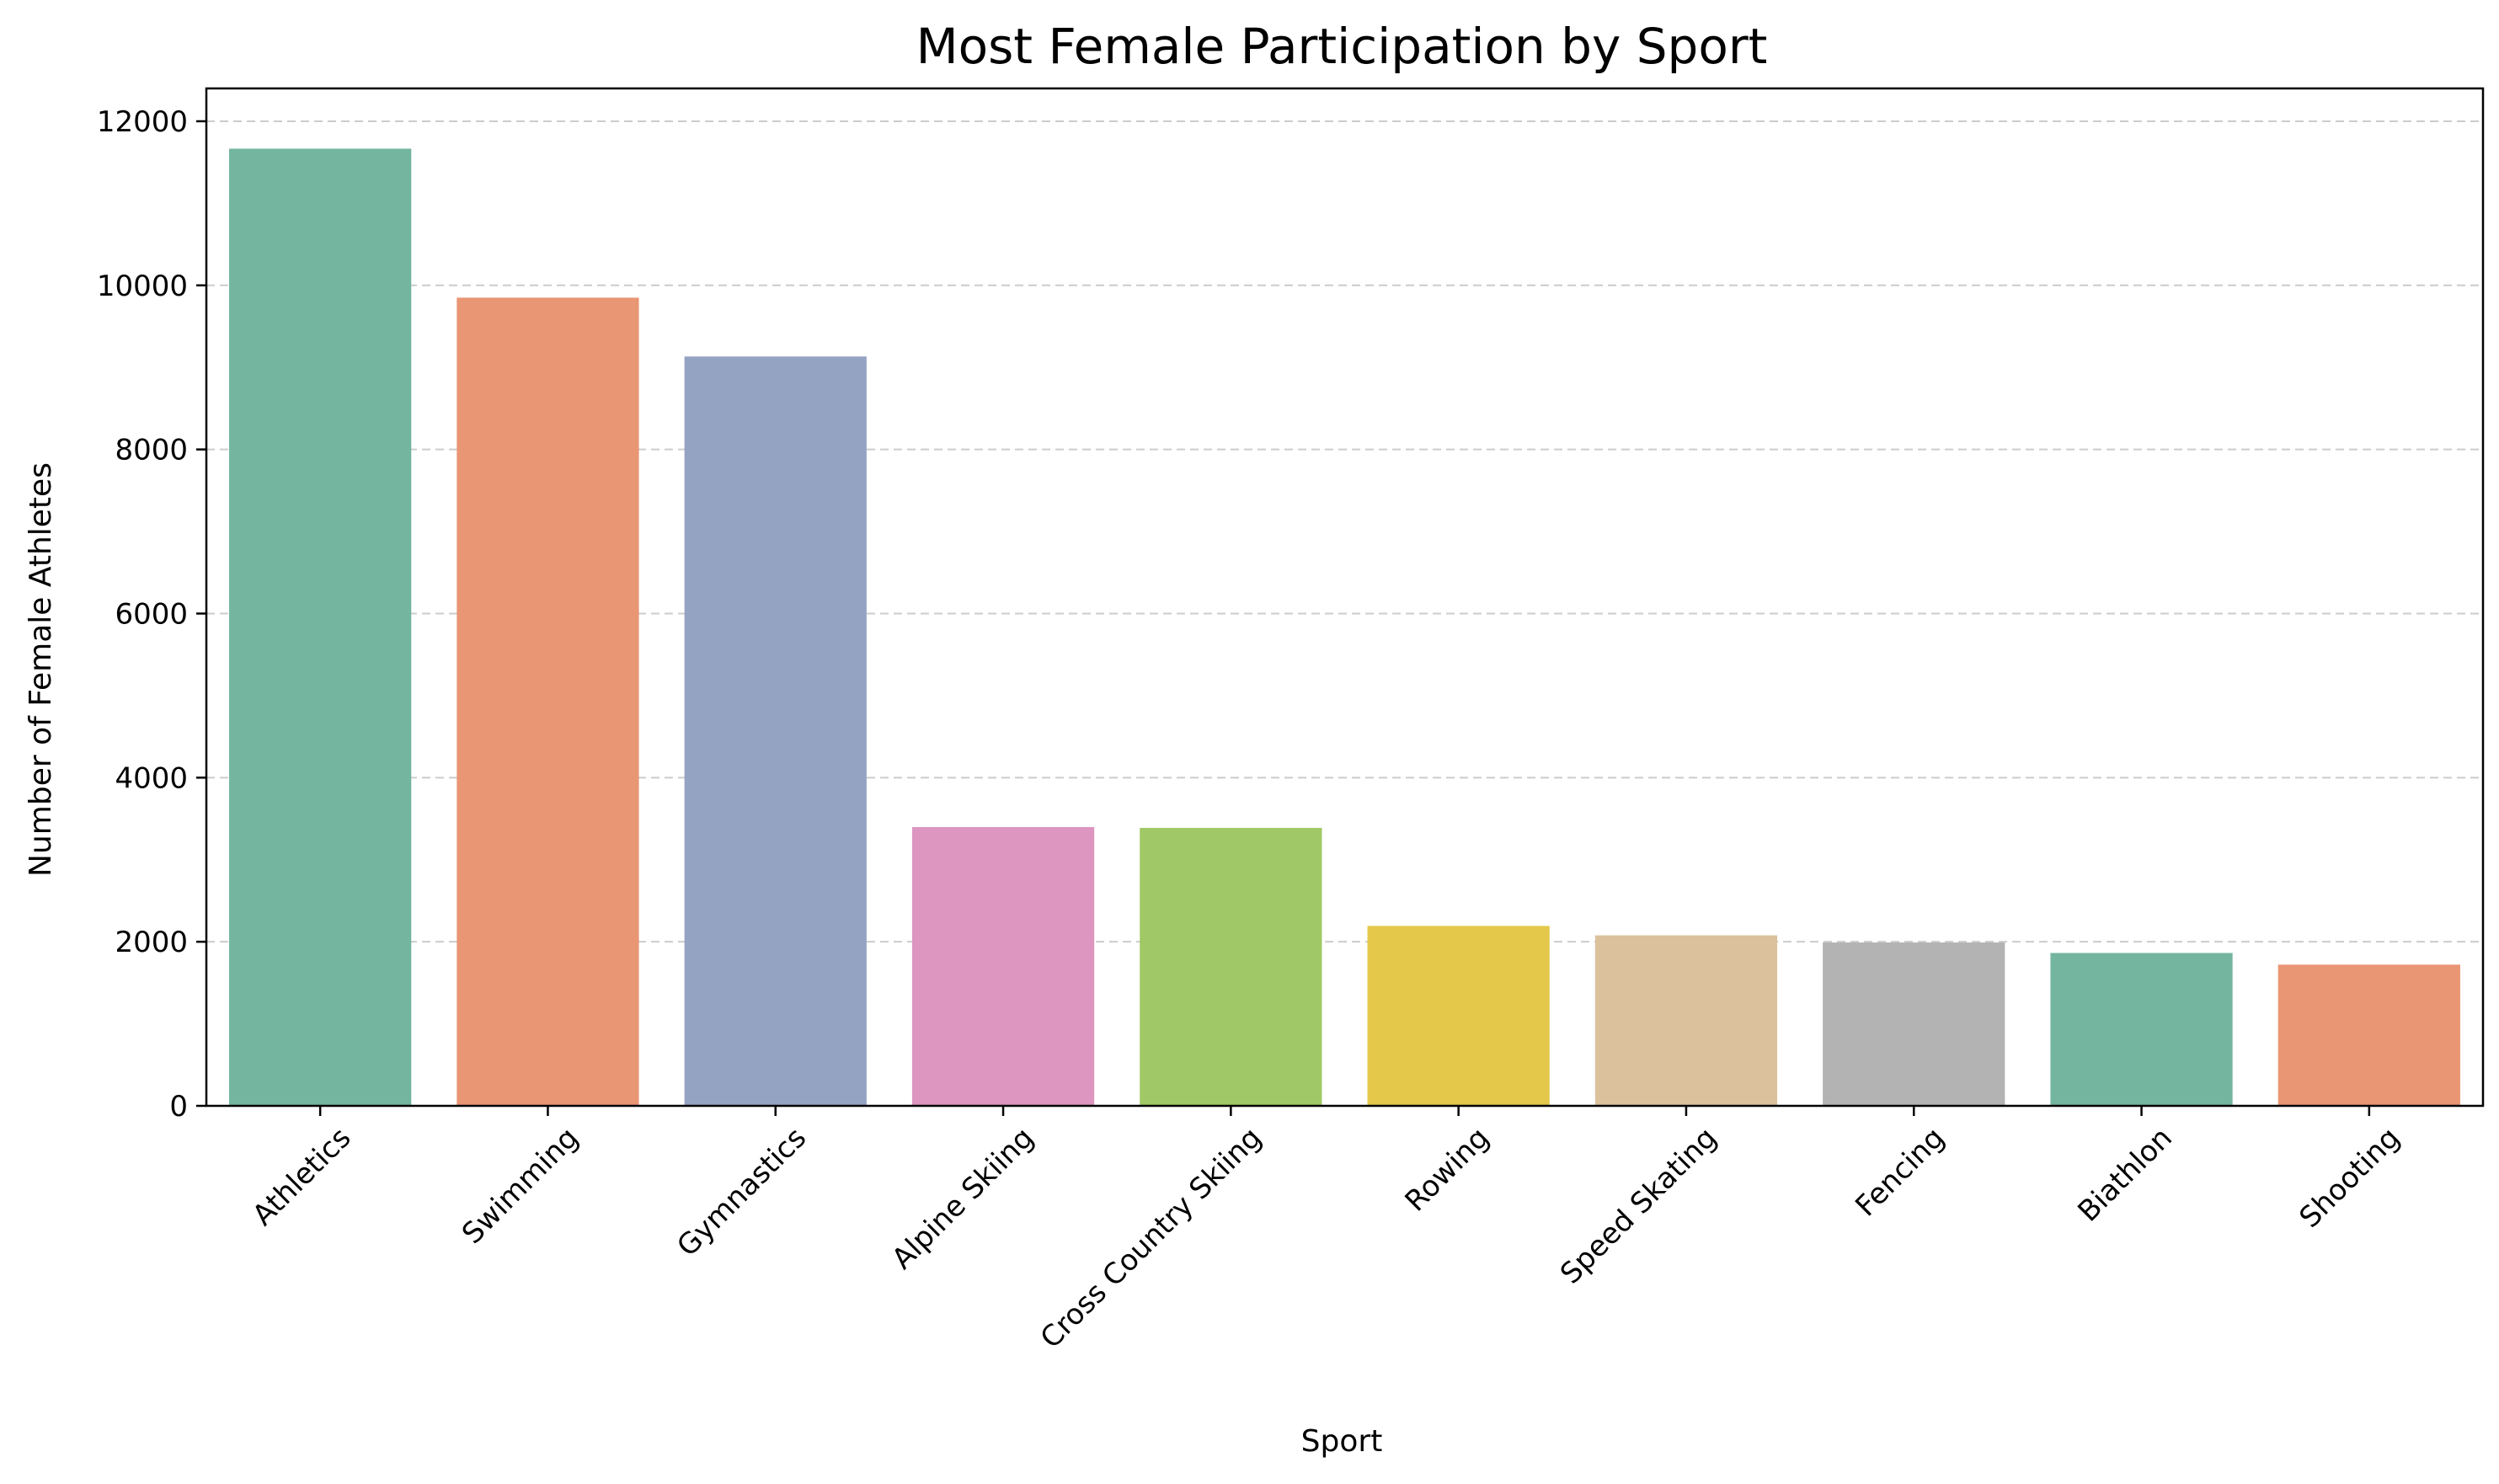 The image size is (2499, 1484). I want to click on y-axis-label: Number of Female Athletes, so click(41, 670).